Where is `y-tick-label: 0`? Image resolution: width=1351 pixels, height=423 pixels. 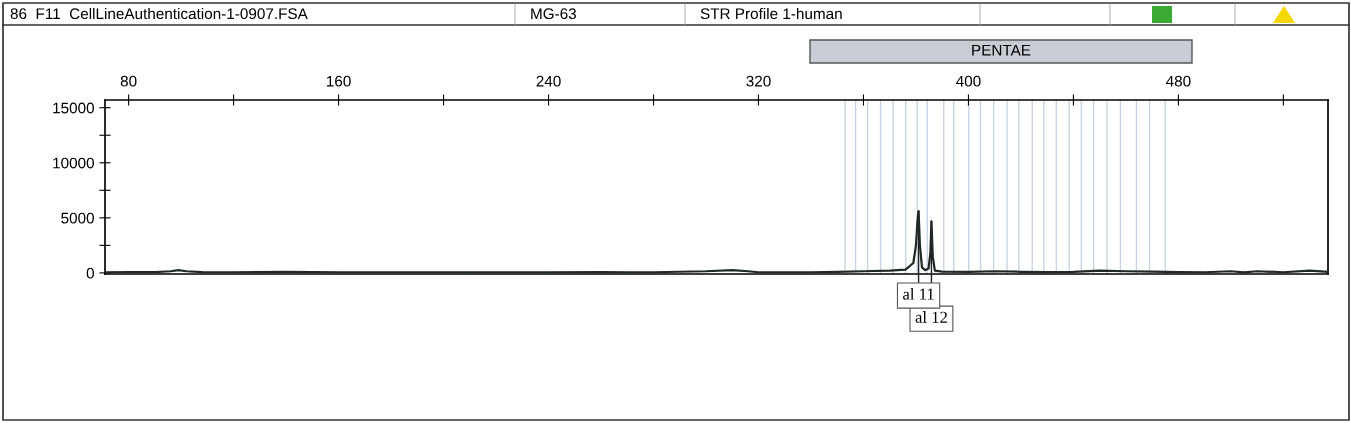 y-tick-label: 0 is located at coordinates (90, 273).